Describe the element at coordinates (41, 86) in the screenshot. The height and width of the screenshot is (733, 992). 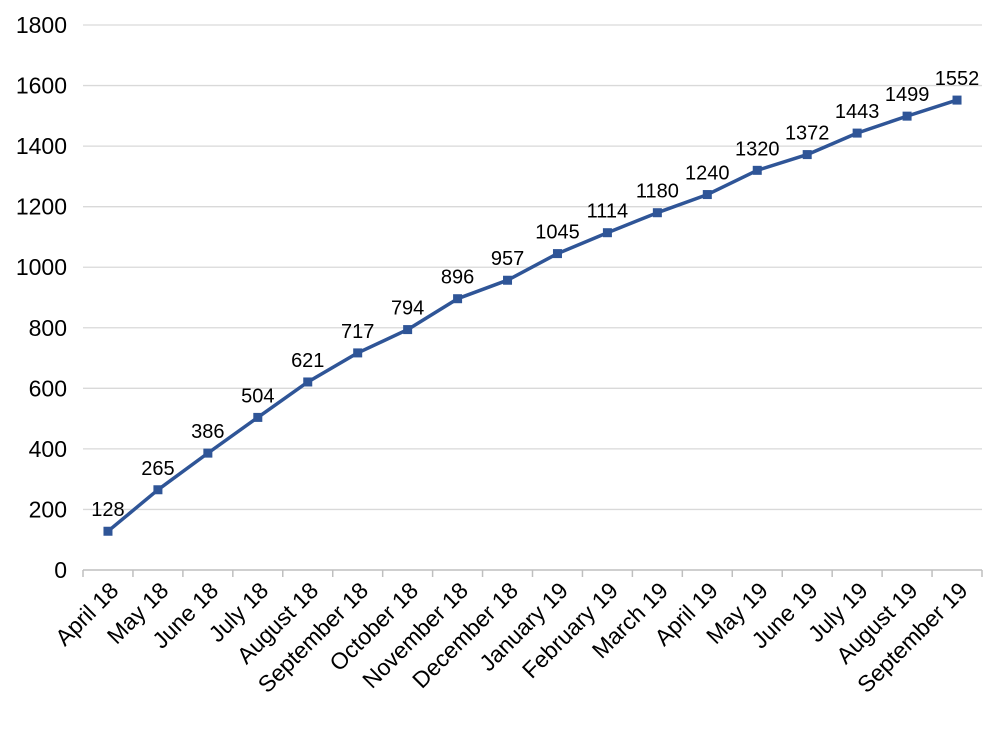
I see `y-tick-label: 1600` at that location.